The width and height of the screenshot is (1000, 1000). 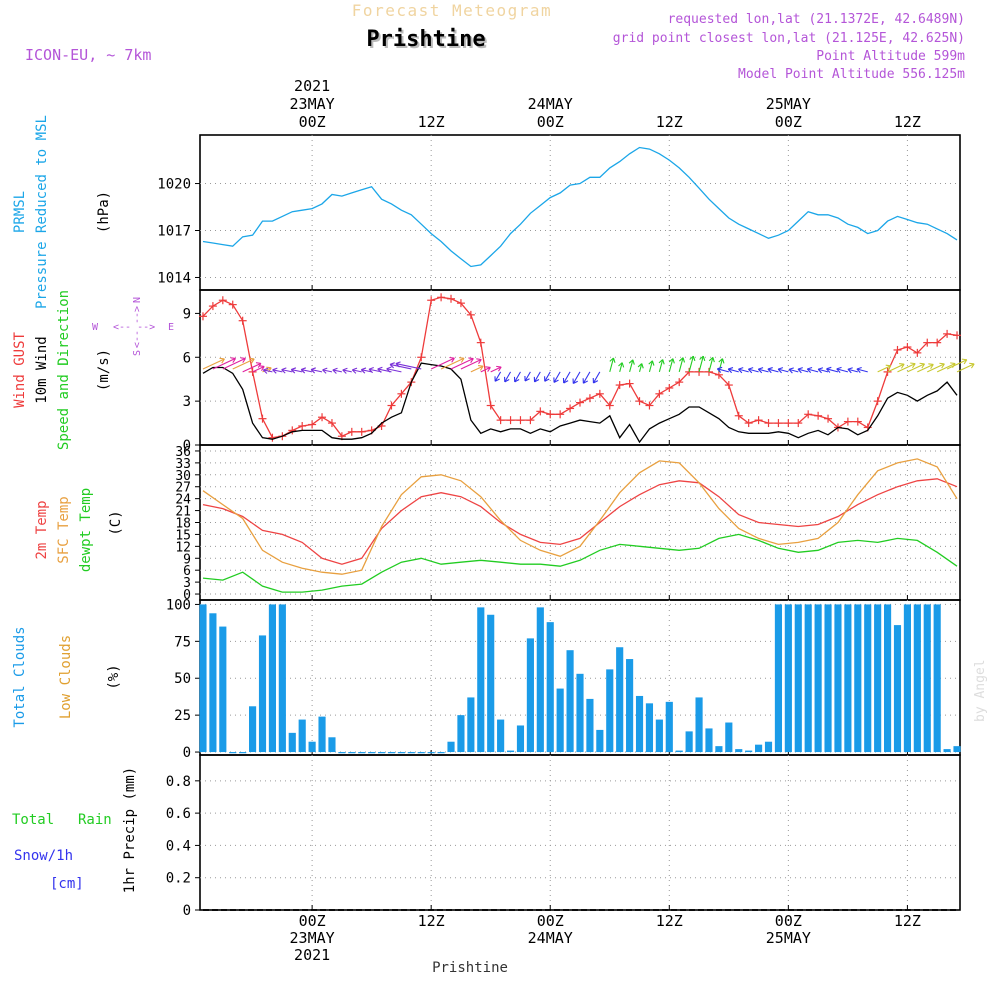 What do you see at coordinates (182, 642) in the screenshot?
I see `y-tick-label: 75` at bounding box center [182, 642].